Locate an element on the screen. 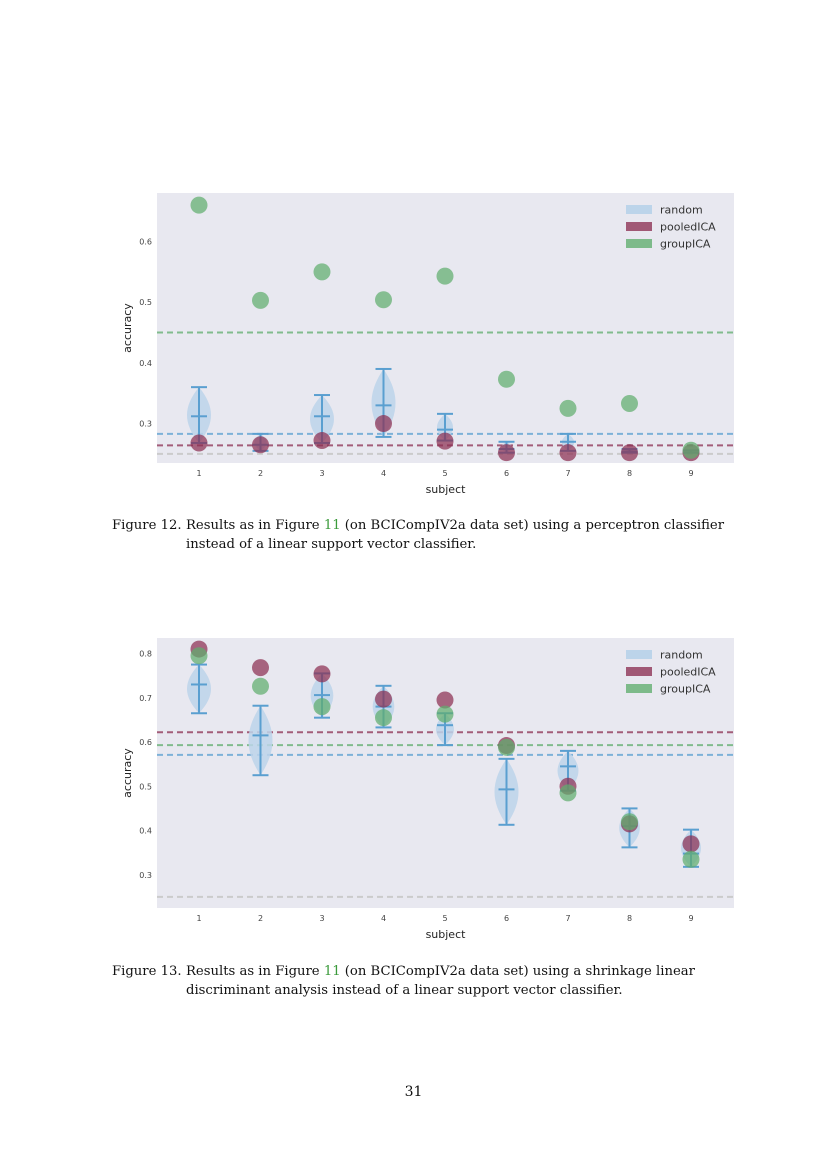 This screenshot has width=827, height=1169. y-tick-label: 0.7 is located at coordinates (145, 698).